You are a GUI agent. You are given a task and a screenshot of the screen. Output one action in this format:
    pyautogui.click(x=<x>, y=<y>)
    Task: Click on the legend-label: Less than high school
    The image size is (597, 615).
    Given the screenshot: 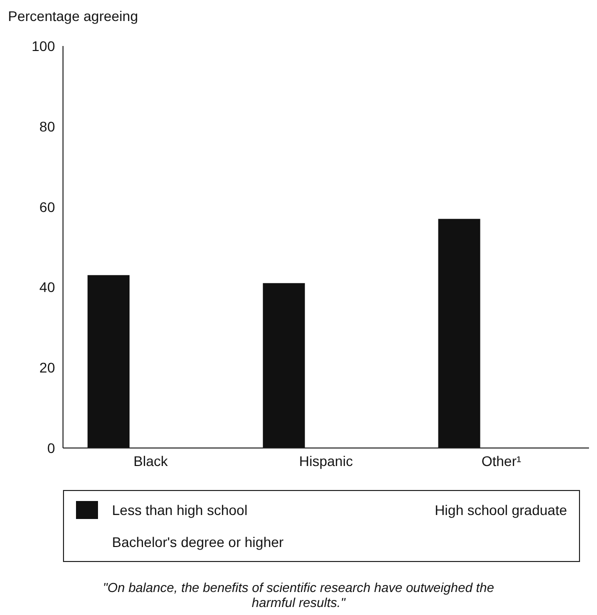 What is the action you would take?
    pyautogui.click(x=180, y=510)
    